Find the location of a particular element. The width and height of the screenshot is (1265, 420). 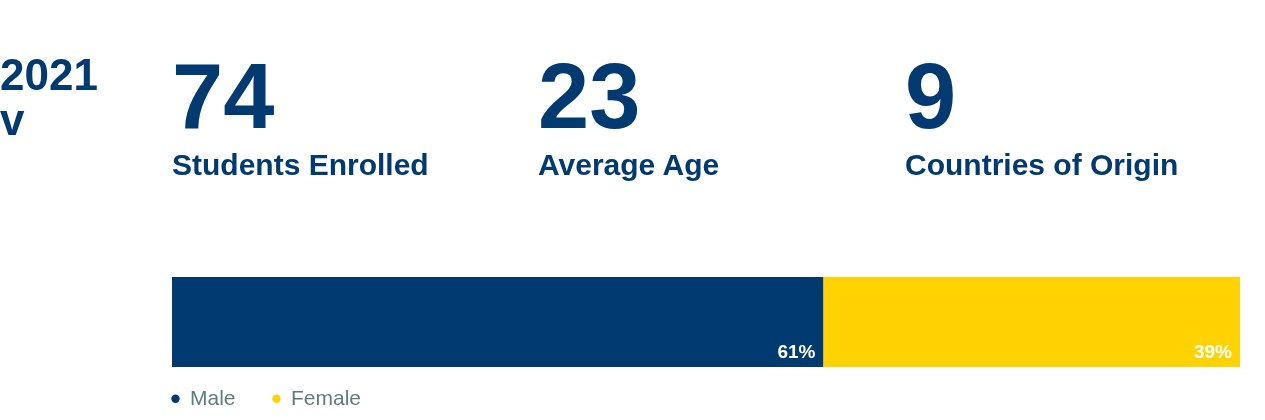

text: Students Enrolled is located at coordinates (300, 164).